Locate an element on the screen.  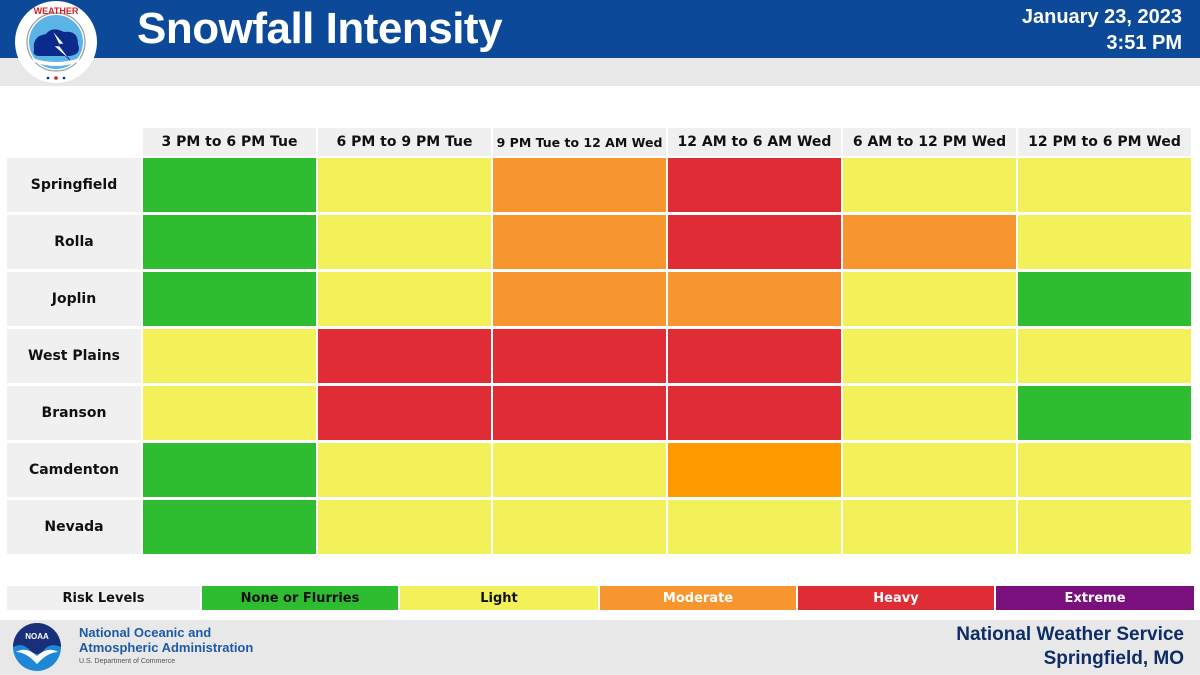
row-label: Joplin is located at coordinates (74, 299).